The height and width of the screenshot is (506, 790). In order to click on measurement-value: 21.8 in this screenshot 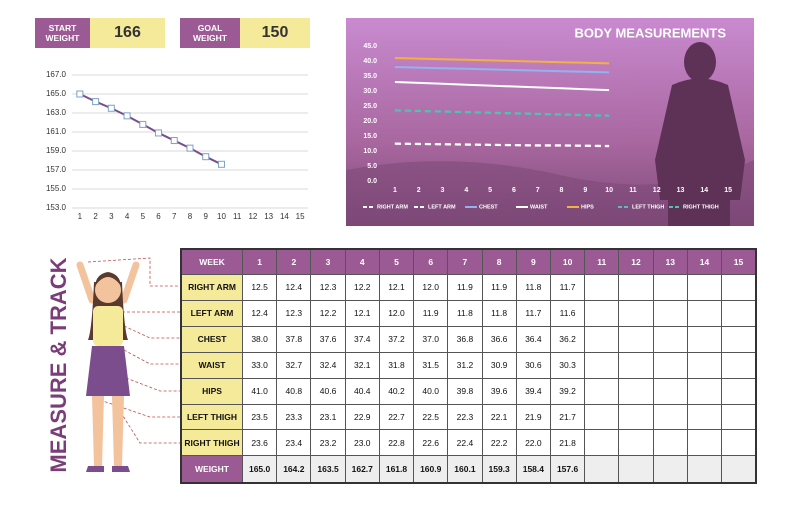, I will do `click(567, 443)`.